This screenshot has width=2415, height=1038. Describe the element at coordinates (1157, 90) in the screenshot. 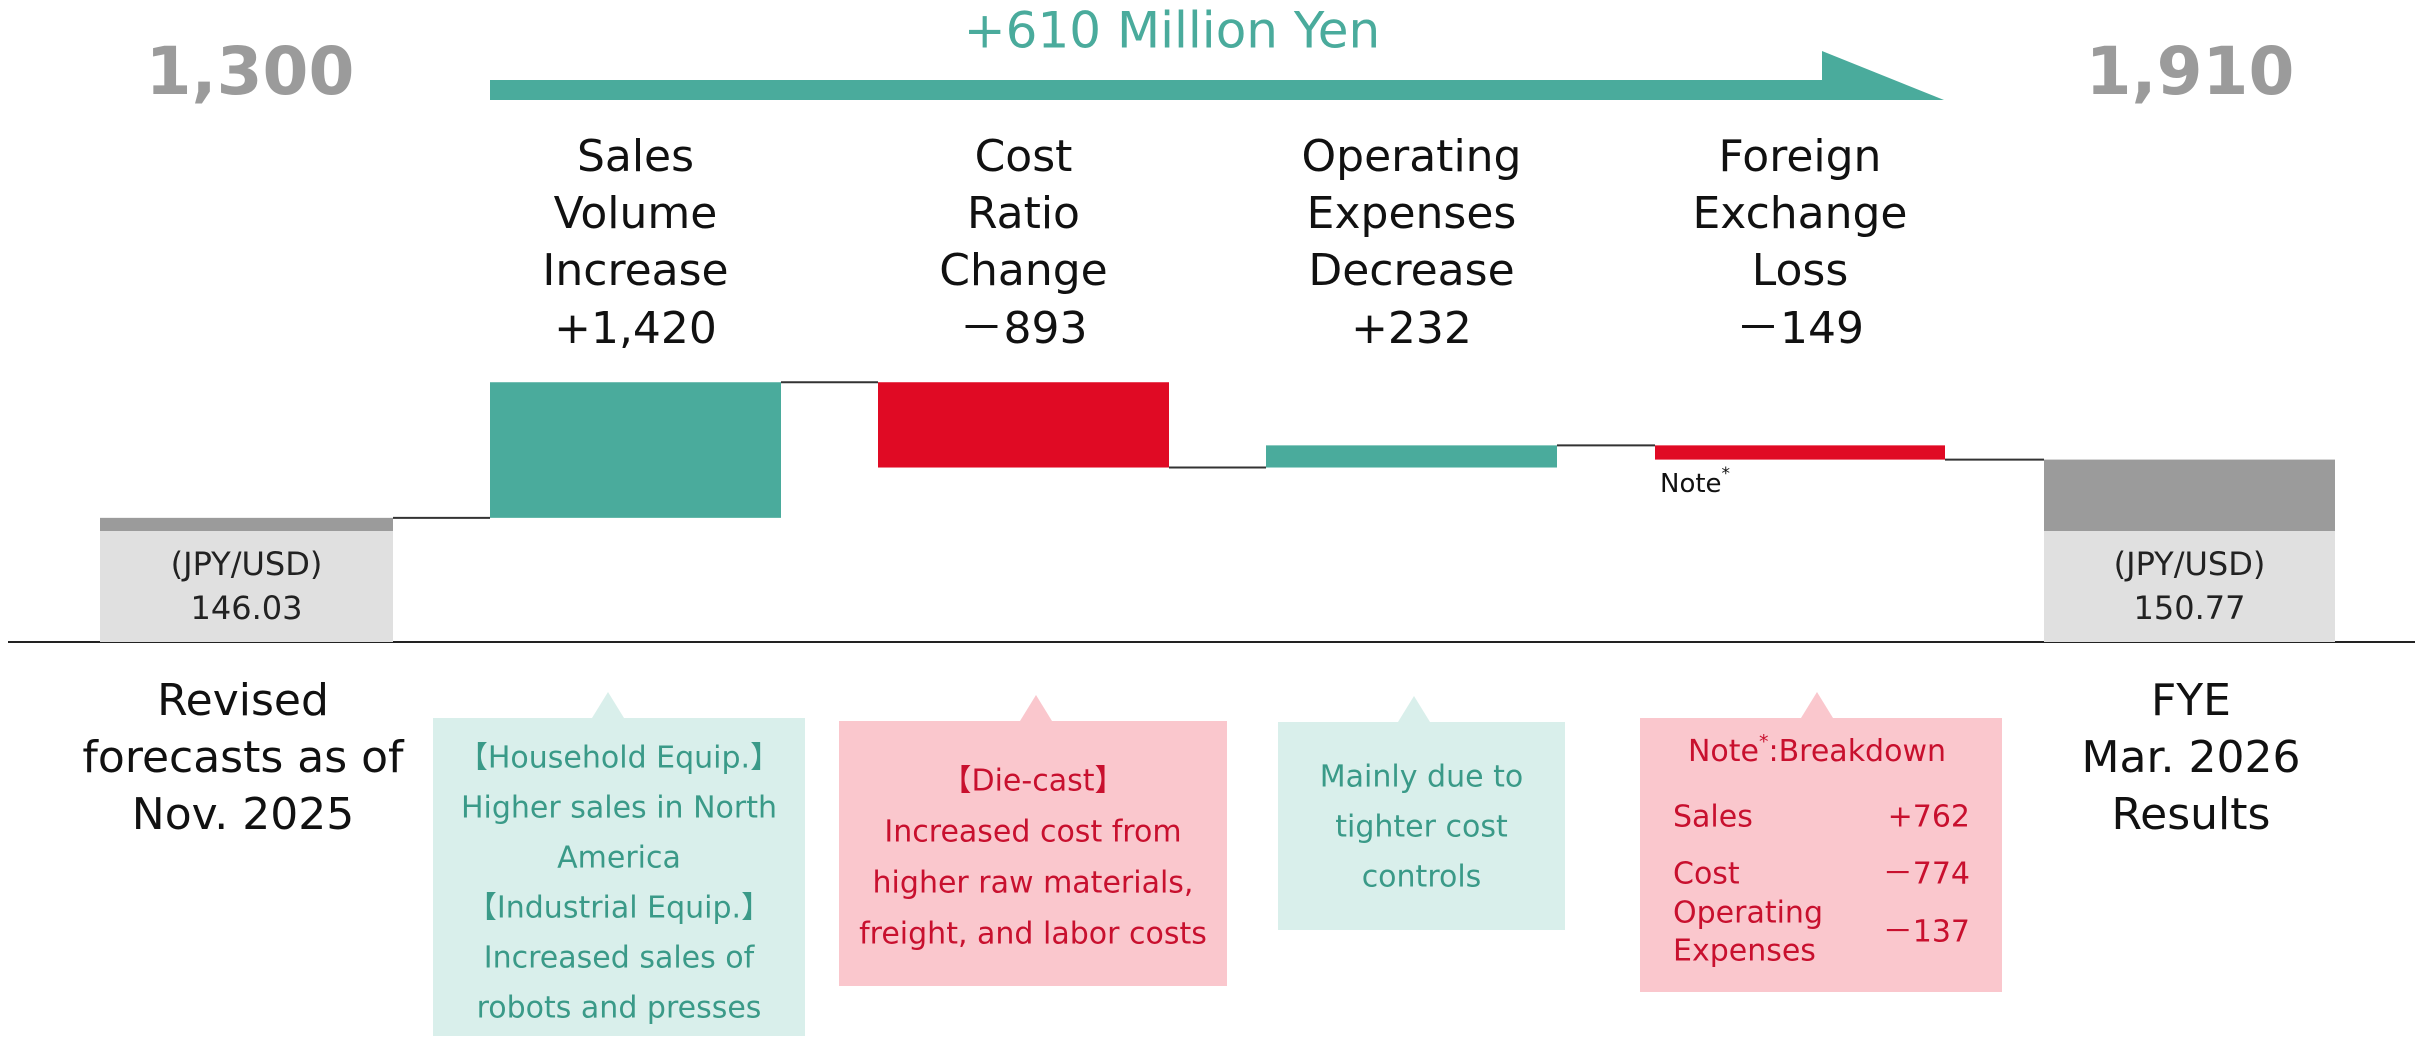

I see `arrow-band` at that location.